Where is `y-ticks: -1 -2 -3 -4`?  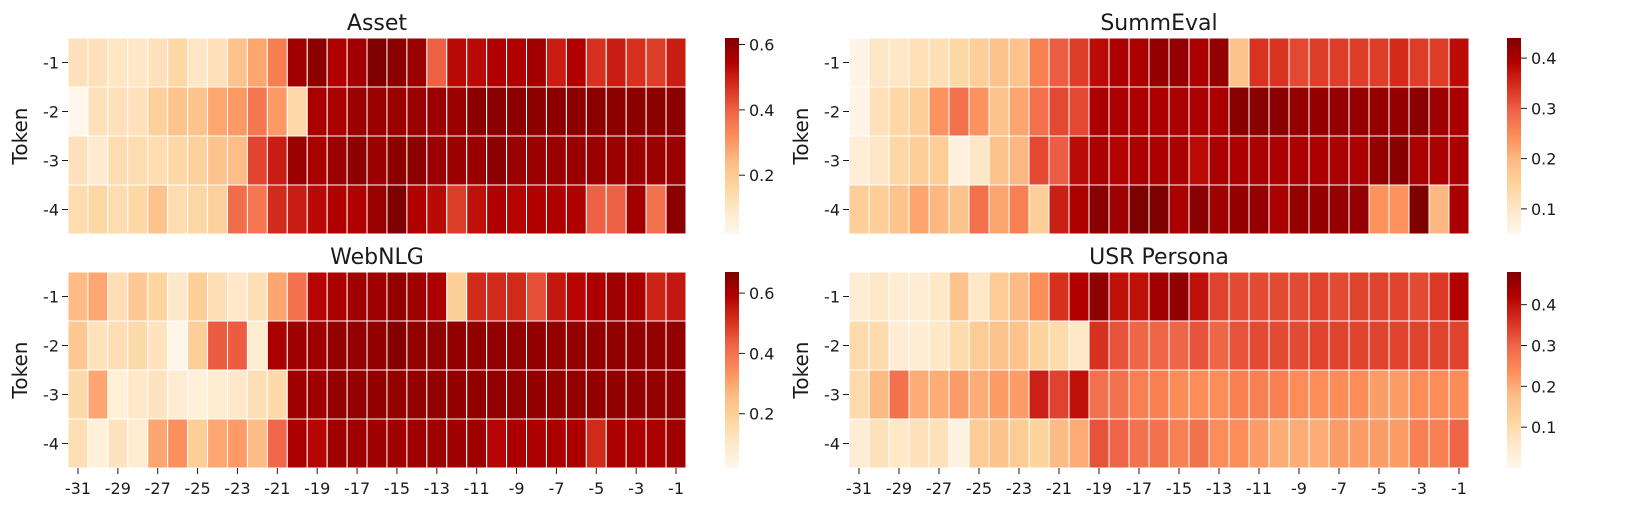 y-ticks: -1 -2 -3 -4 is located at coordinates (836, 371).